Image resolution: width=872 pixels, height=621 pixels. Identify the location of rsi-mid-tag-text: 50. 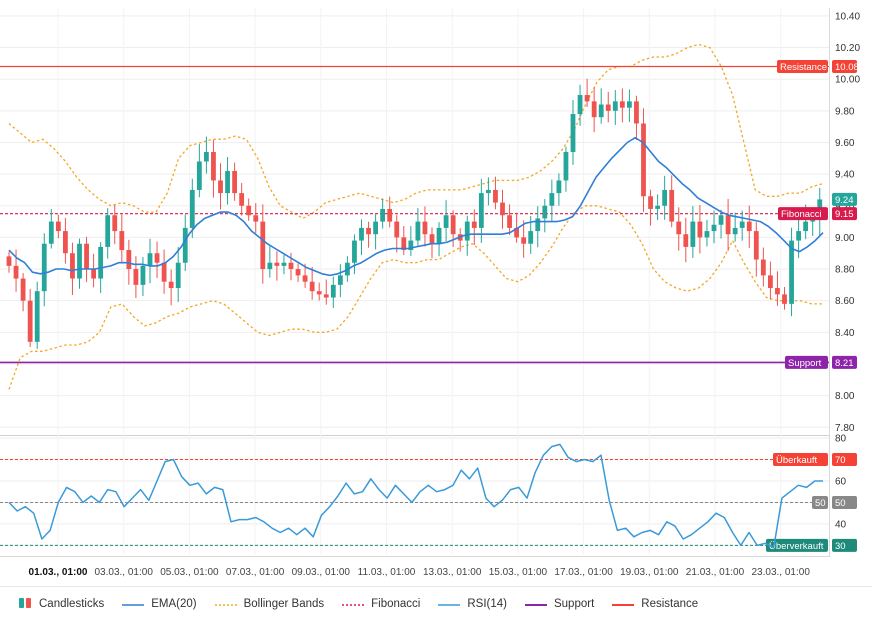
(840, 503).